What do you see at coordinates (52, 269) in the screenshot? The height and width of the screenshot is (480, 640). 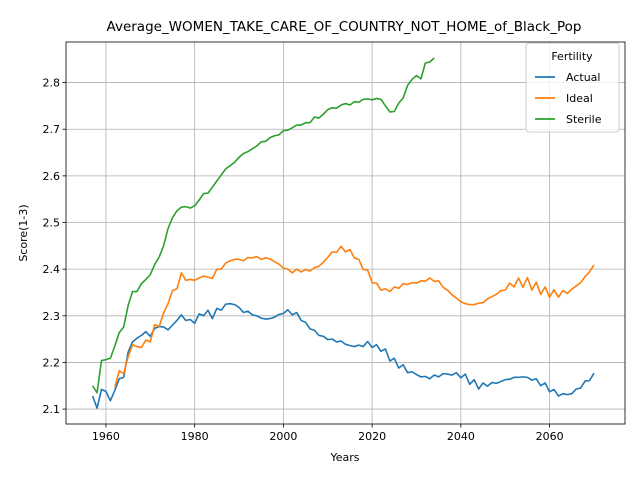 I see `y-tick-label: 2.4` at bounding box center [52, 269].